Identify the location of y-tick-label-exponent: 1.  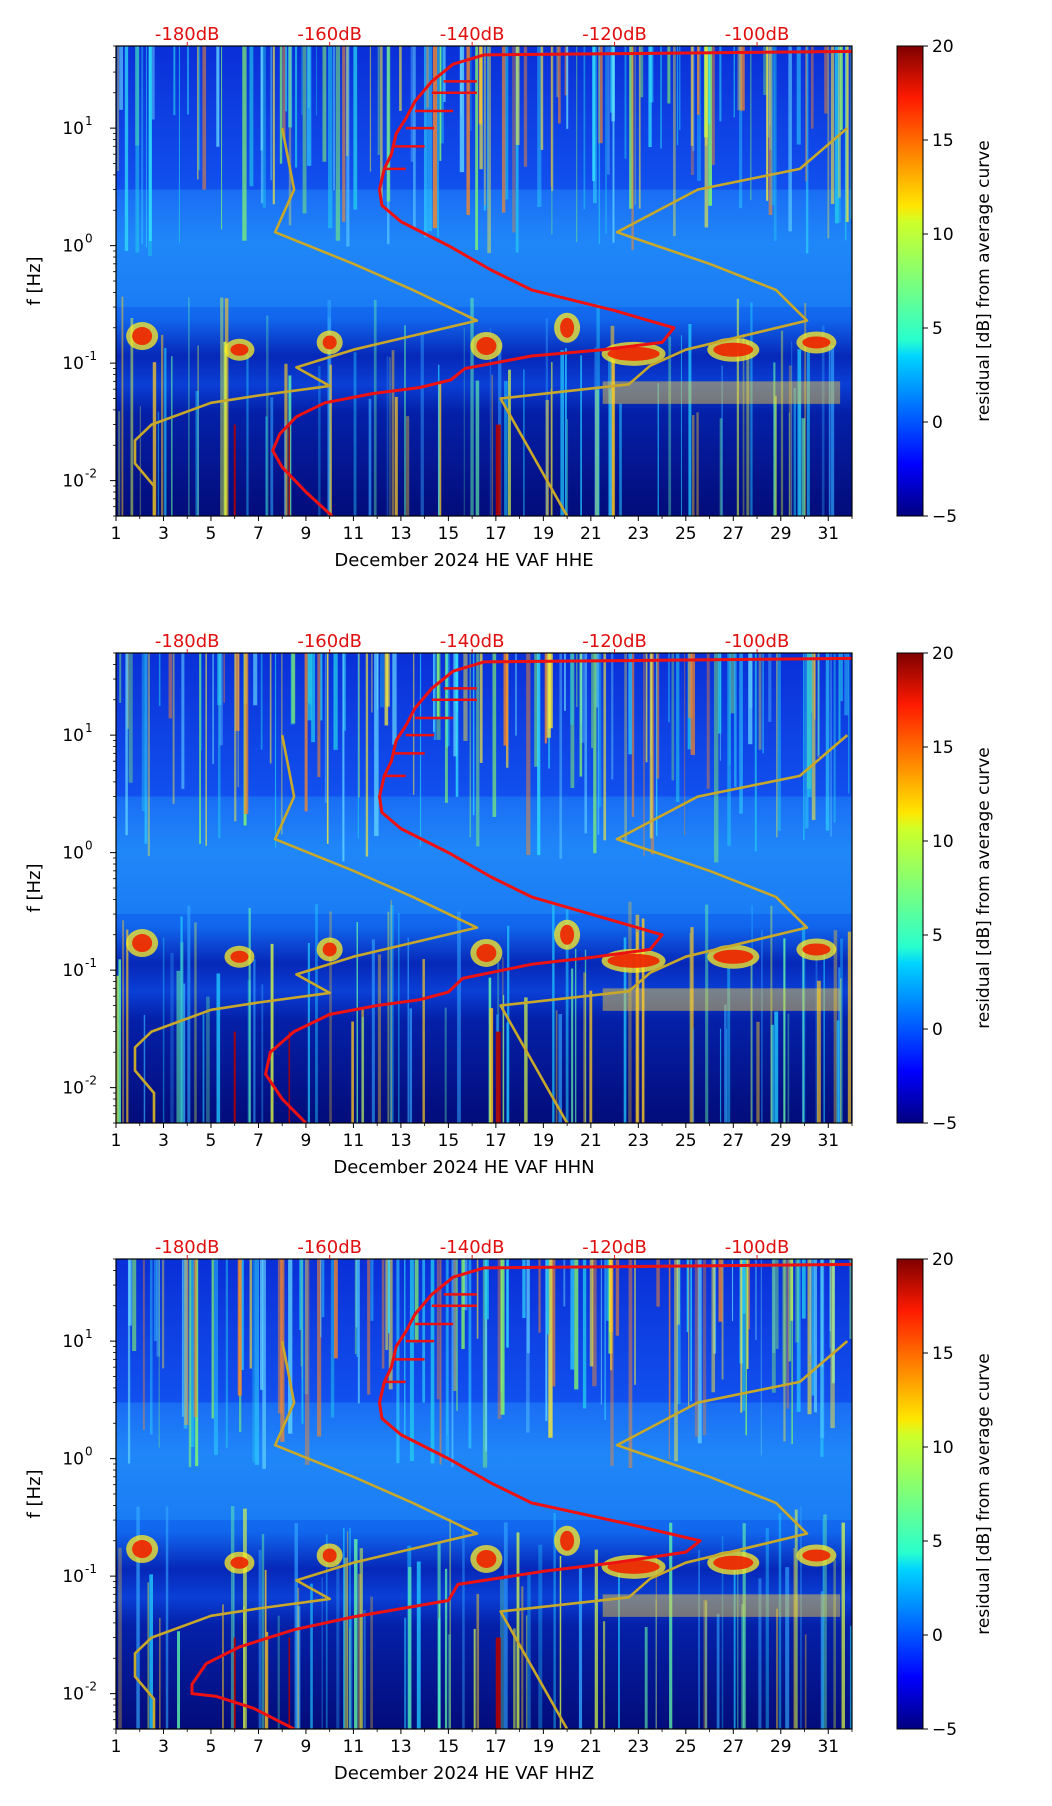
(89, 1334).